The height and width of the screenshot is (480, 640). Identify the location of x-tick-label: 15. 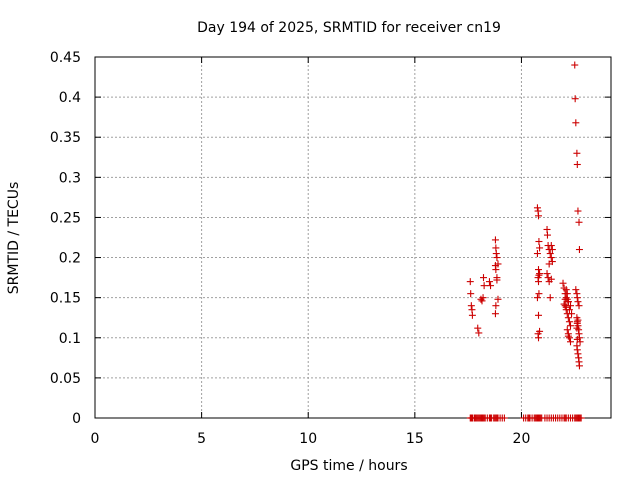
(415, 439).